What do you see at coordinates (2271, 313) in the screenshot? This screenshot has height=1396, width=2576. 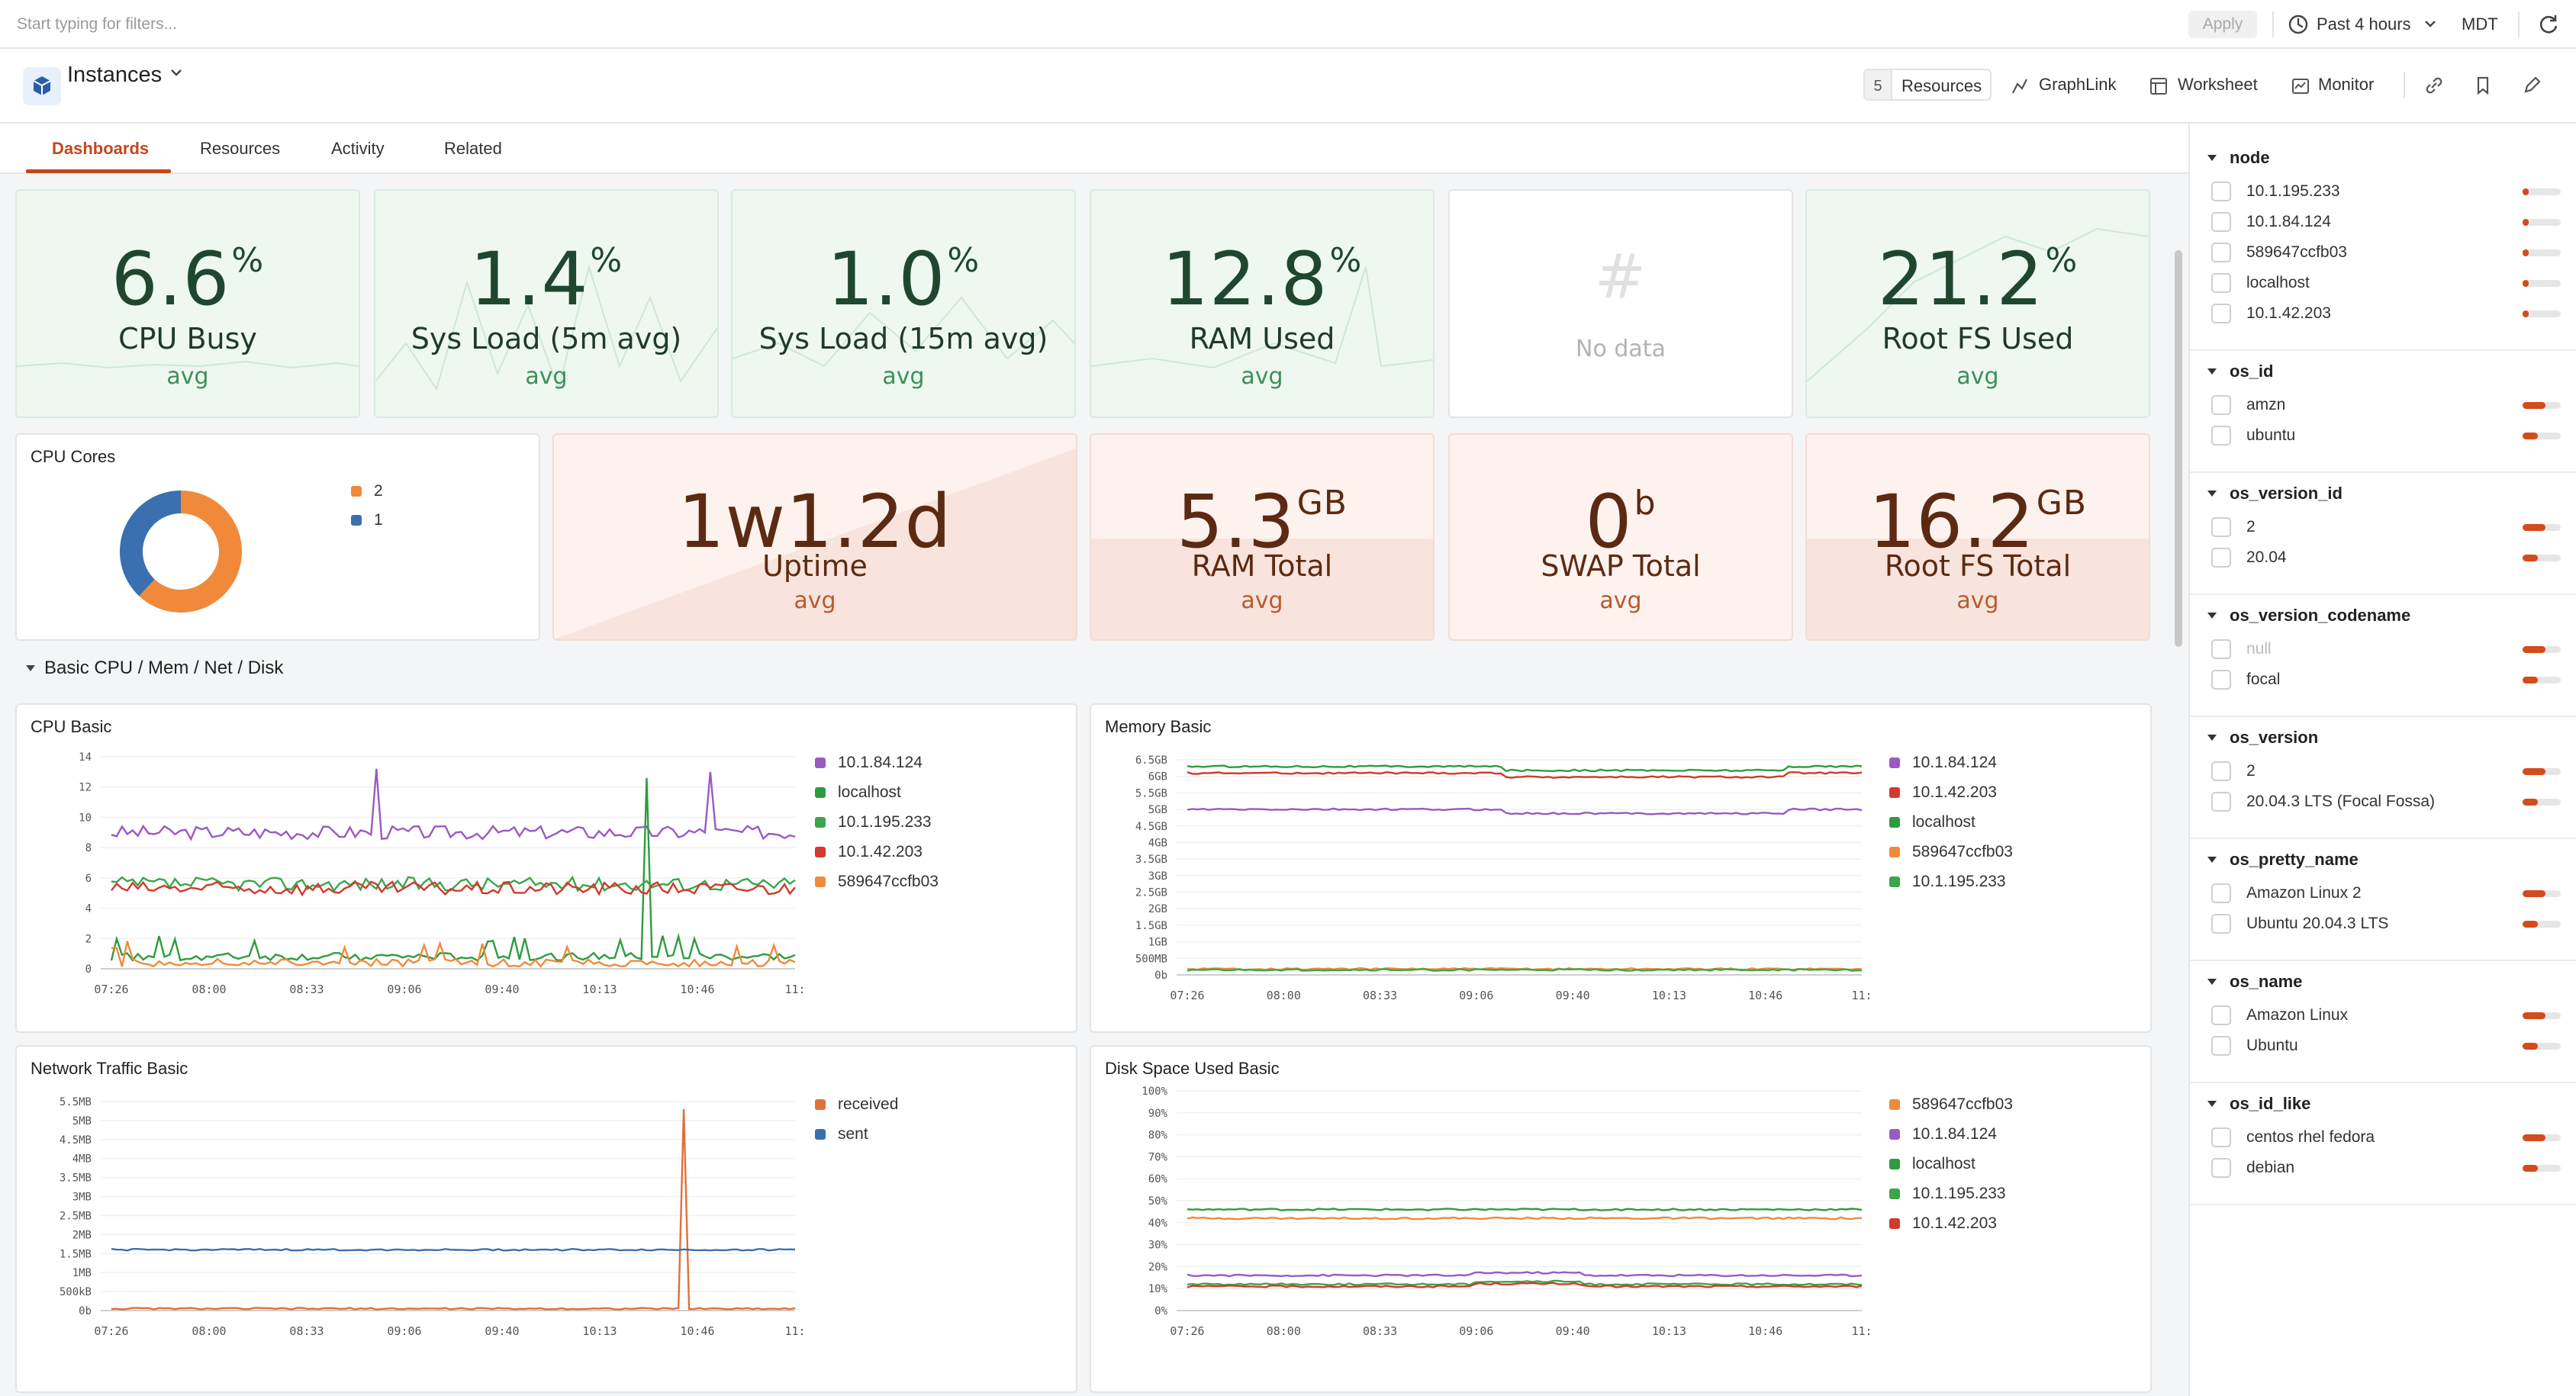 I see `filter-option: 10.1.42.203` at bounding box center [2271, 313].